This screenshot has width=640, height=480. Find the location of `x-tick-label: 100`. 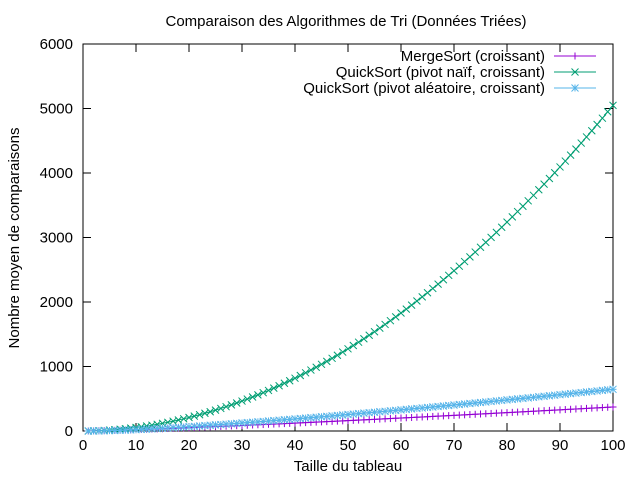

x-tick-label: 100 is located at coordinates (612, 445).